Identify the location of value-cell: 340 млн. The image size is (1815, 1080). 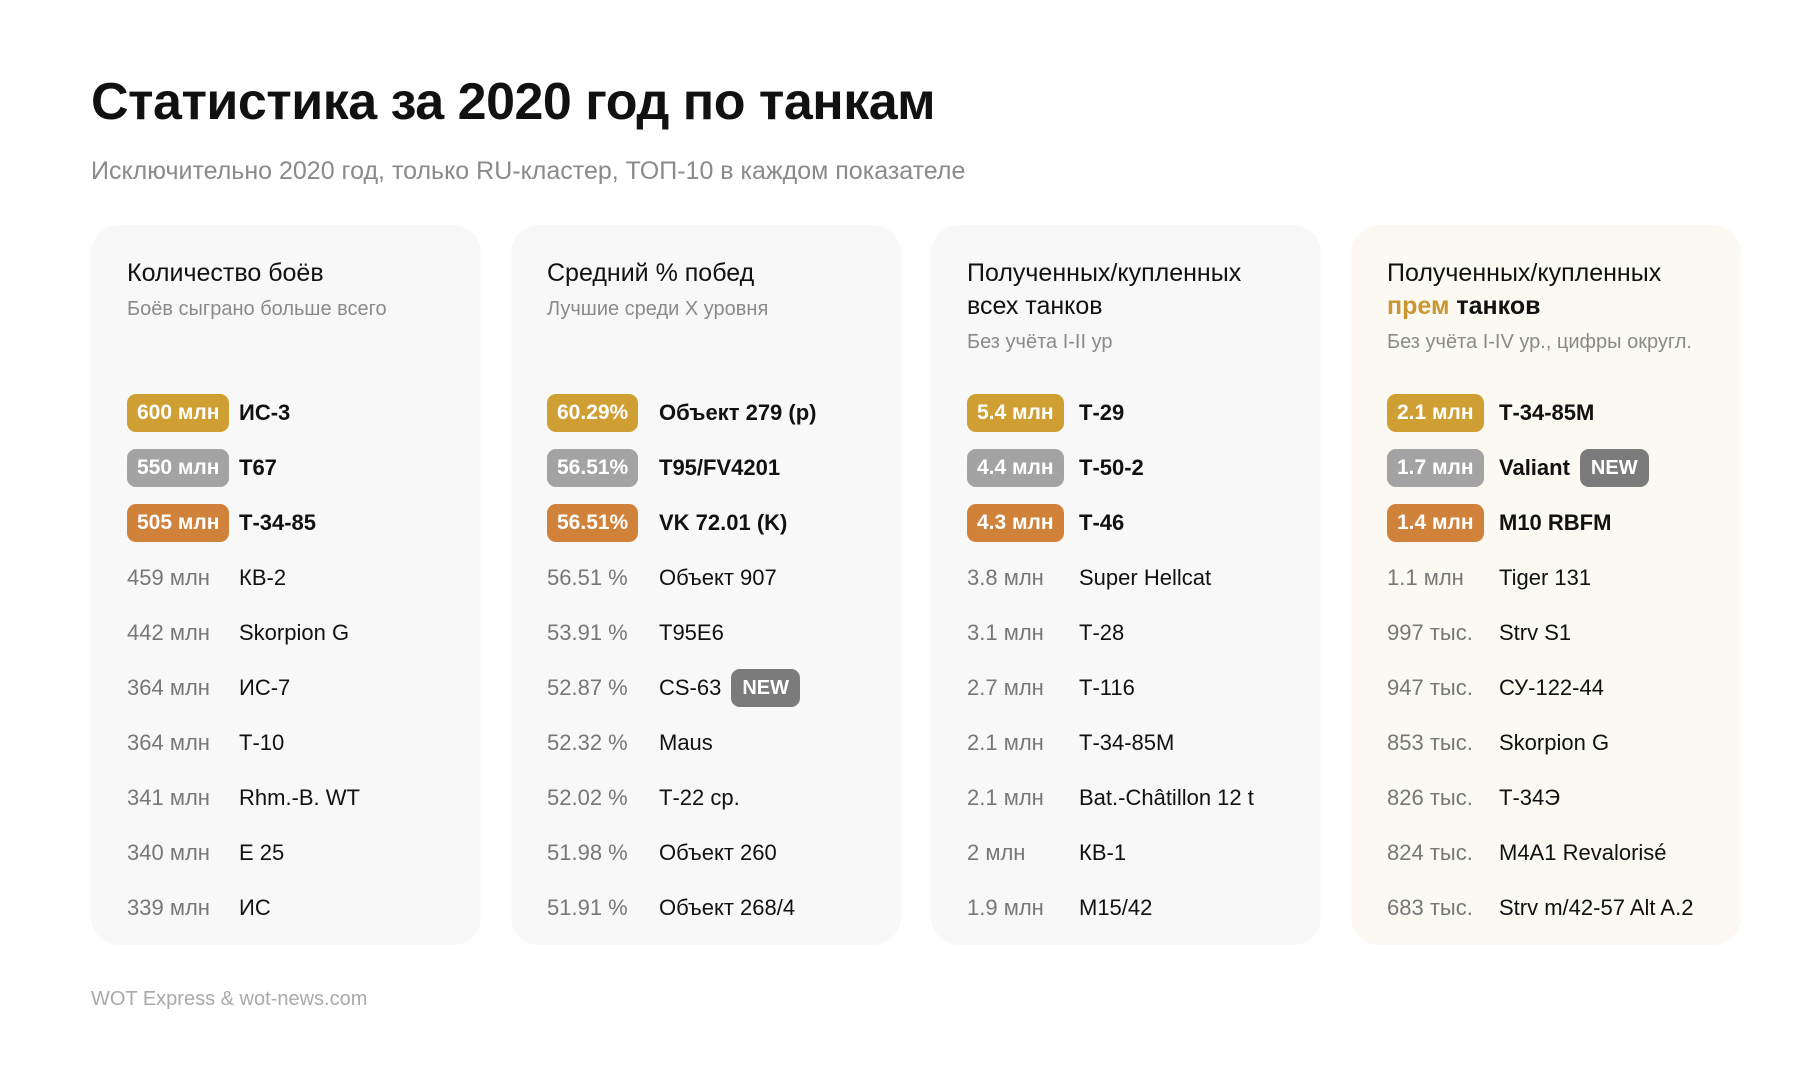
(183, 853).